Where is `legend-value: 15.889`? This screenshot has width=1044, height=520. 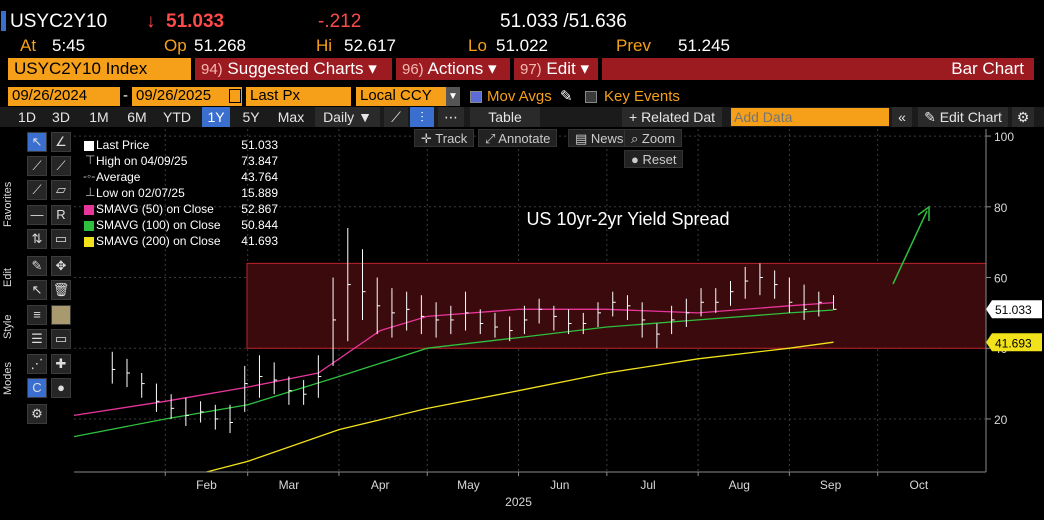 legend-value: 15.889 is located at coordinates (259, 193).